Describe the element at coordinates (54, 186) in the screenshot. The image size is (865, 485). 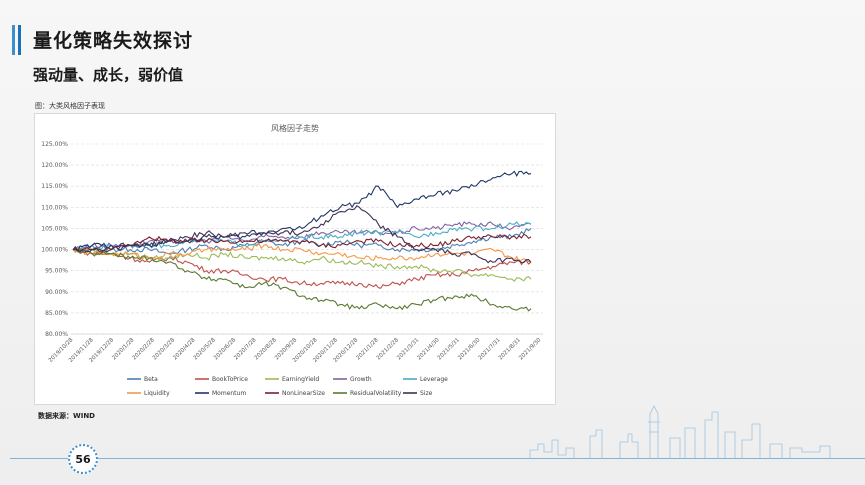
I see `y-tick-label: 115.00%` at that location.